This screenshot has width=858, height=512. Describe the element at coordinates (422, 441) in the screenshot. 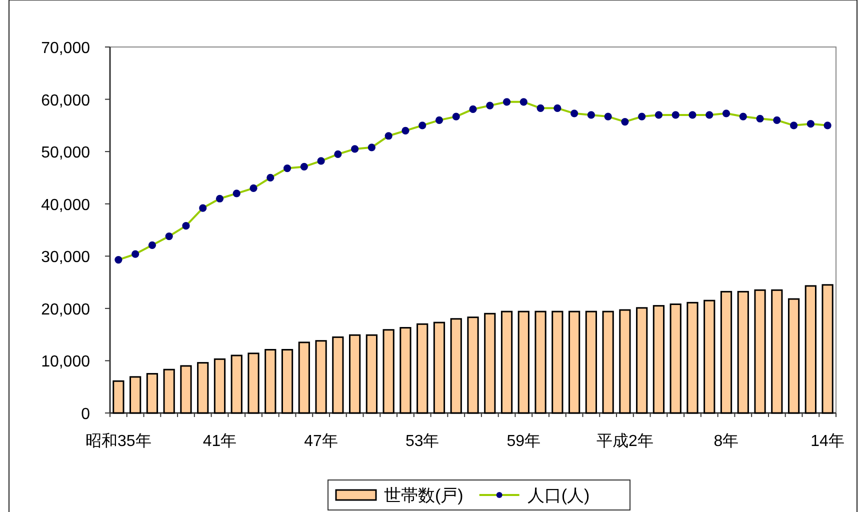

I see `x-tick-label: 53年` at that location.